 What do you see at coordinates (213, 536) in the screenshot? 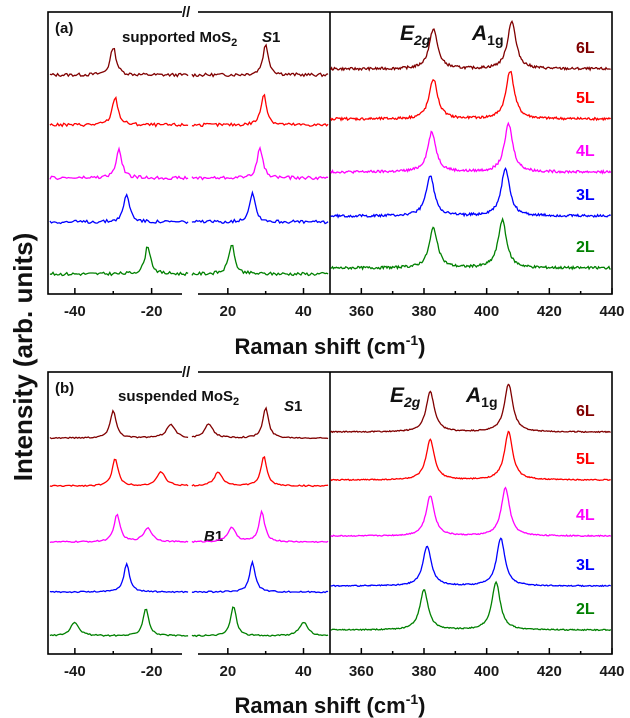
I see `panel-b-b1-label: B1` at bounding box center [213, 536].